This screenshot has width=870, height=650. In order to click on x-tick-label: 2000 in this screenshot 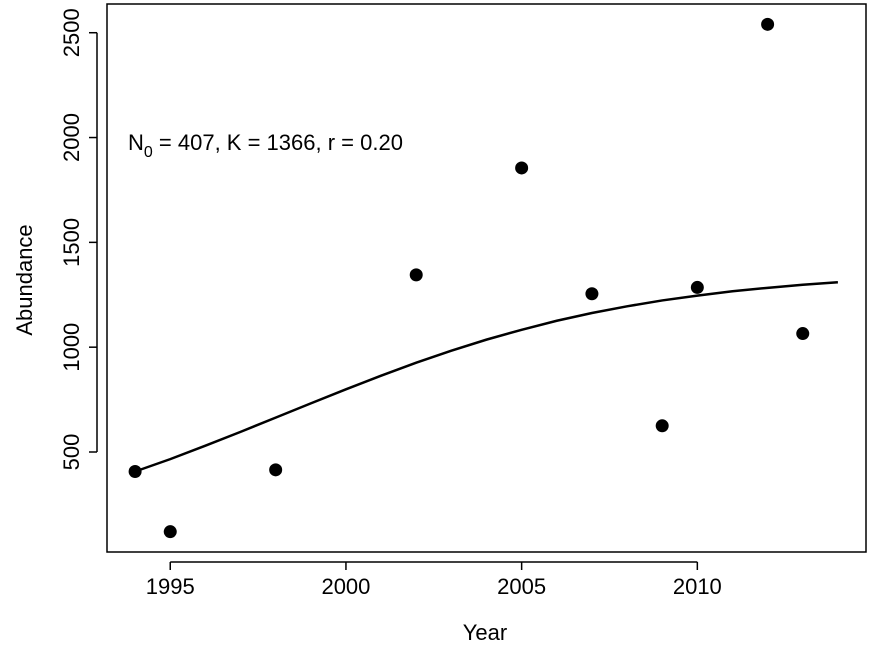, I will do `click(345, 586)`.